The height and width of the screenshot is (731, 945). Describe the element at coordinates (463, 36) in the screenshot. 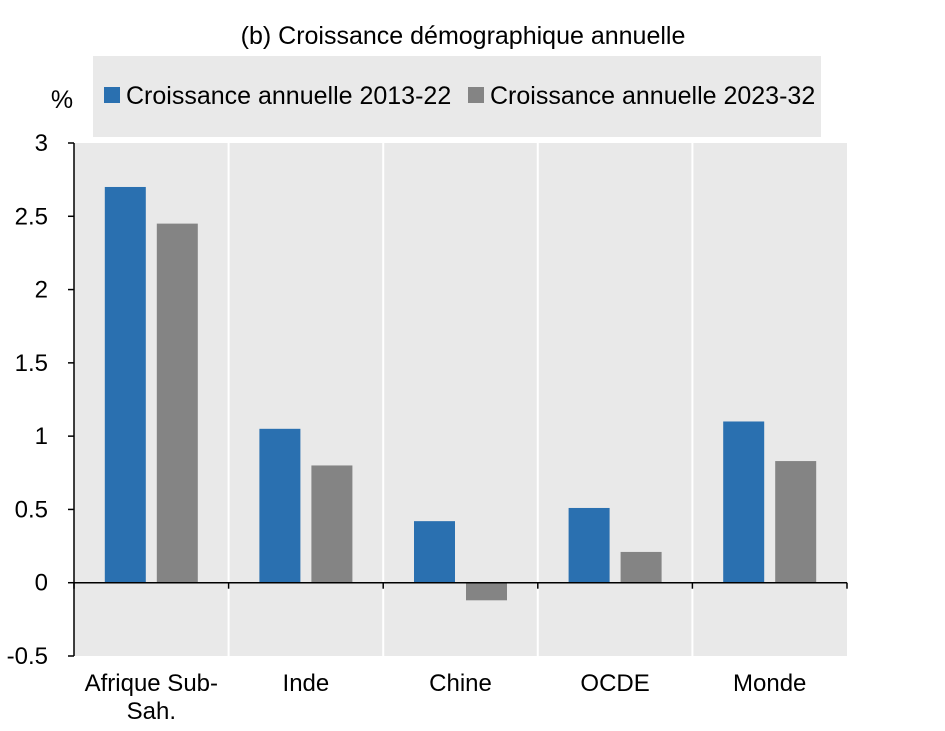

I see `chart-title: (b) Croissance démographique annuelle` at that location.